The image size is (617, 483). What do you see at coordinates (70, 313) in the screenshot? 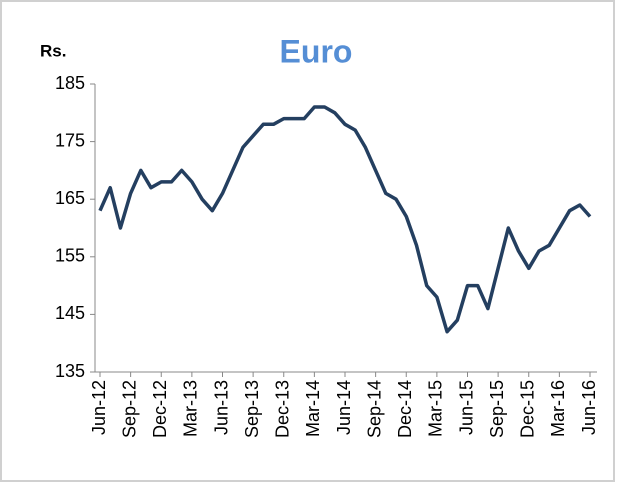
I see `y-tick-label: 145` at bounding box center [70, 313].